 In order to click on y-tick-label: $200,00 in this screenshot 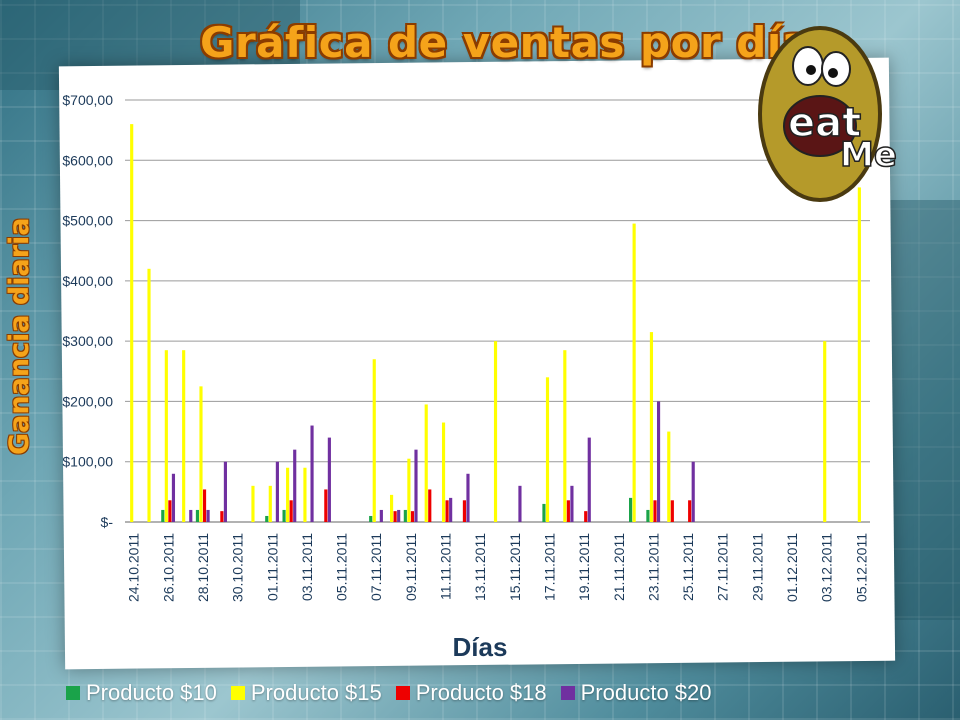, I will do `click(87, 401)`.